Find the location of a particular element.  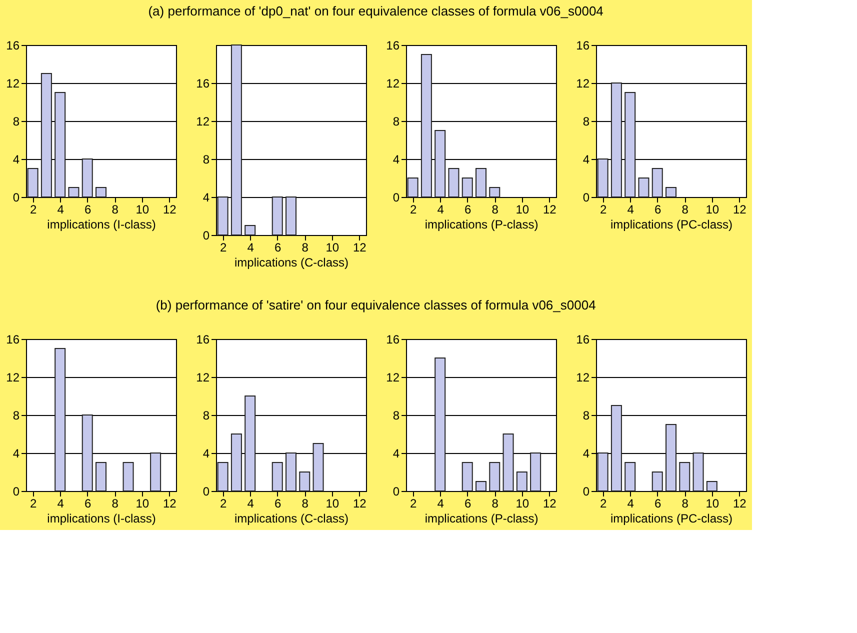

x-axis-title: implications (C-class) is located at coordinates (291, 263).